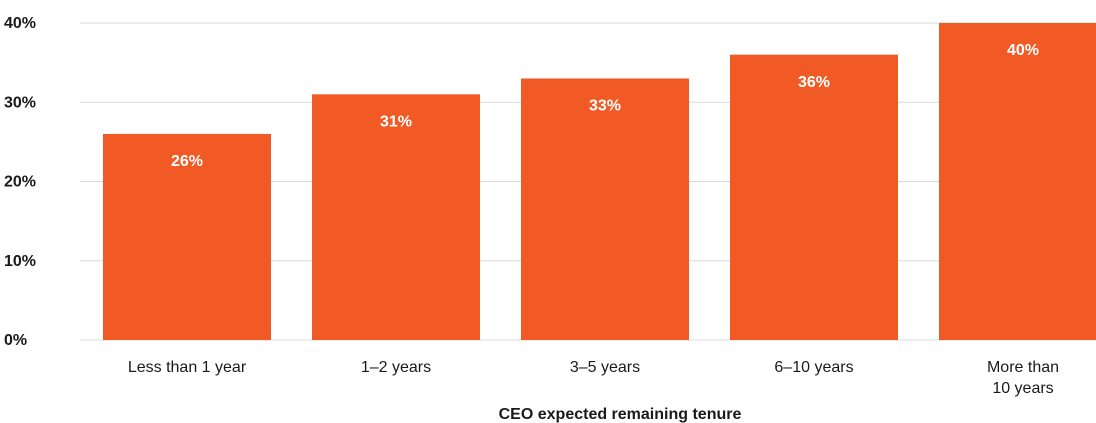 This screenshot has height=423, width=1096. I want to click on x-category-label: More than 10 years, so click(1023, 378).